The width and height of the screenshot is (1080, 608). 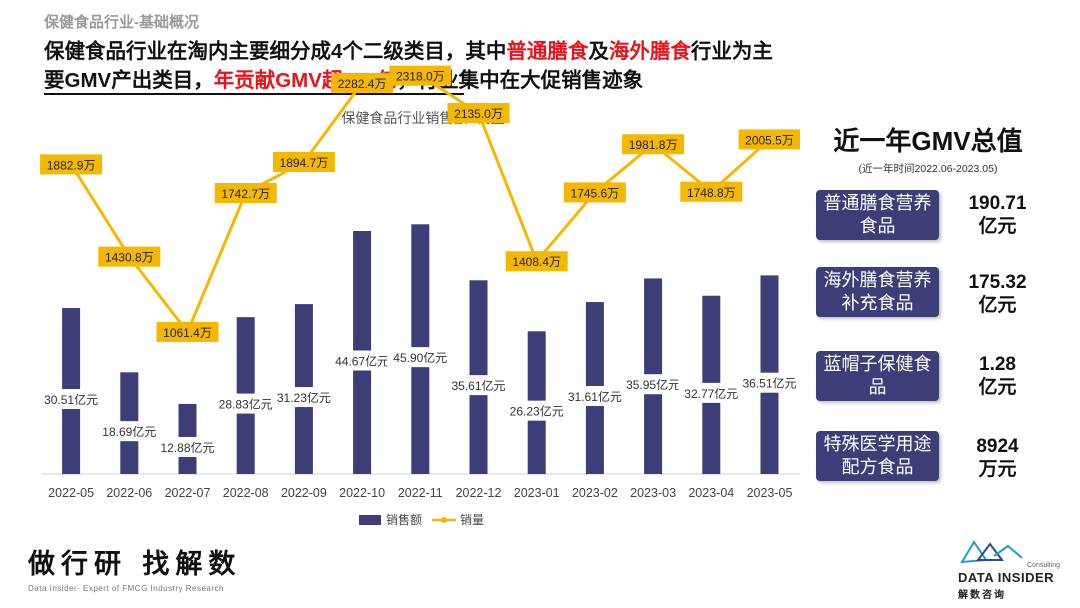 I want to click on category-value-1: 190.71 亿元, so click(x=997, y=215).